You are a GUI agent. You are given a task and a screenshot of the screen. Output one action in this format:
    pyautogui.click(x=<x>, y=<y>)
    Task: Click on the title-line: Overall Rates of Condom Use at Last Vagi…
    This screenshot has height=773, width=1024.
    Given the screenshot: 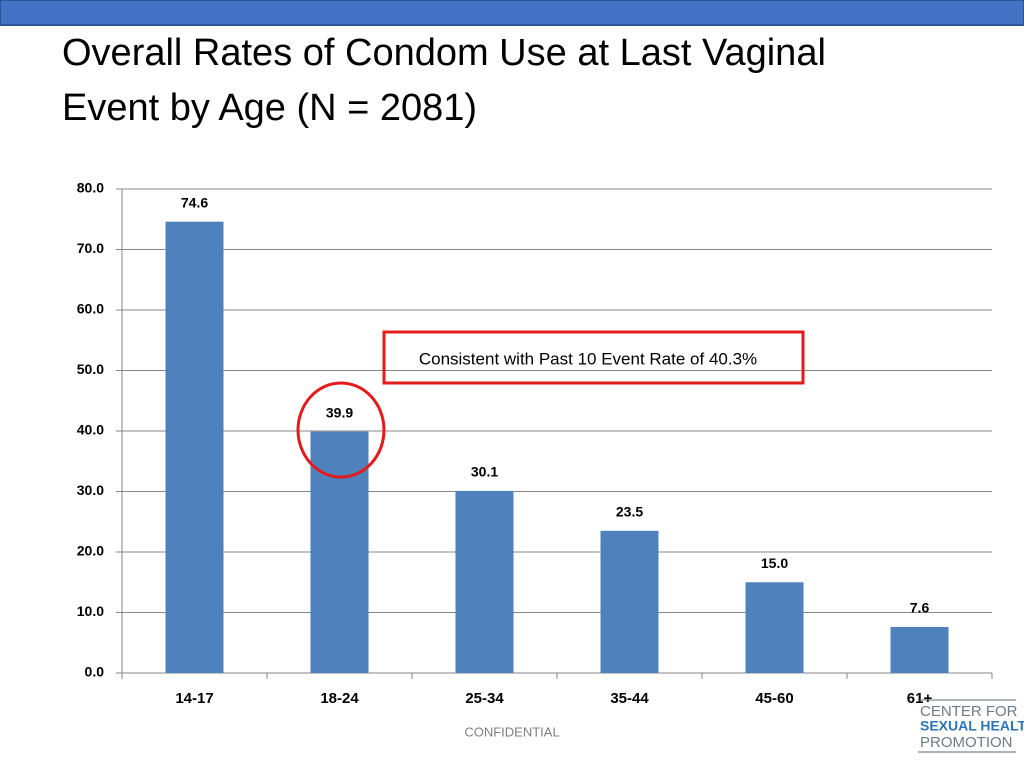 What is the action you would take?
    pyautogui.click(x=444, y=53)
    